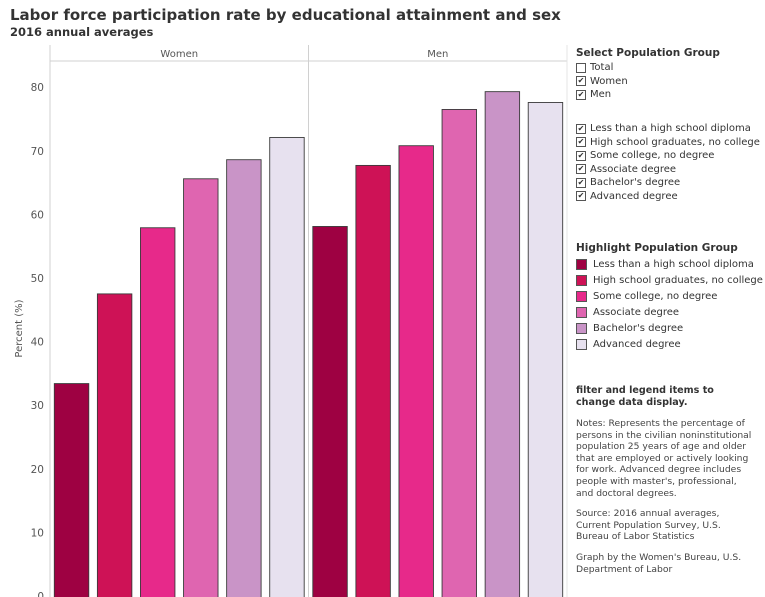 This screenshot has width=765, height=597. What do you see at coordinates (657, 248) in the screenshot?
I see `highlight-legend-heading: Highlight Population Group` at bounding box center [657, 248].